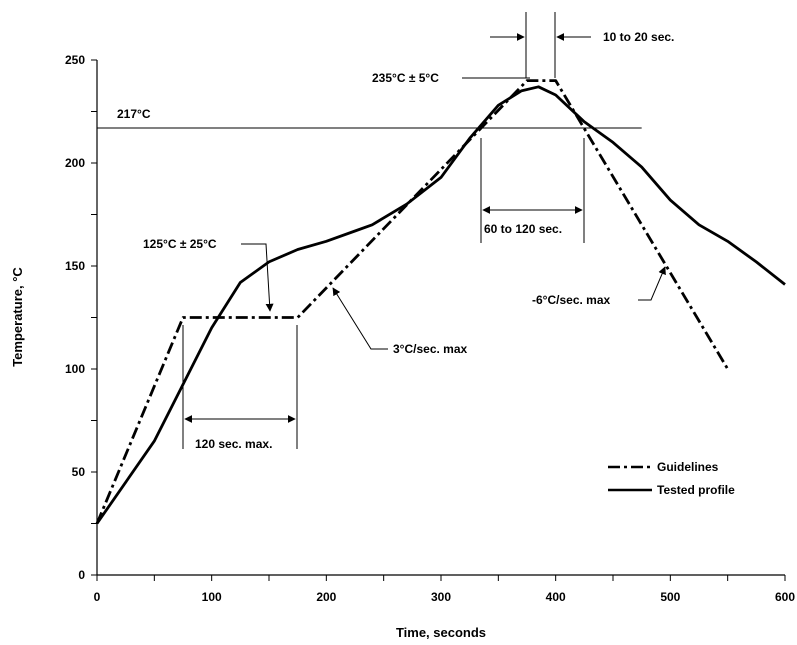 This screenshot has width=797, height=645. Describe the element at coordinates (652, 283) in the screenshot. I see `ramp-down-leader` at that location.